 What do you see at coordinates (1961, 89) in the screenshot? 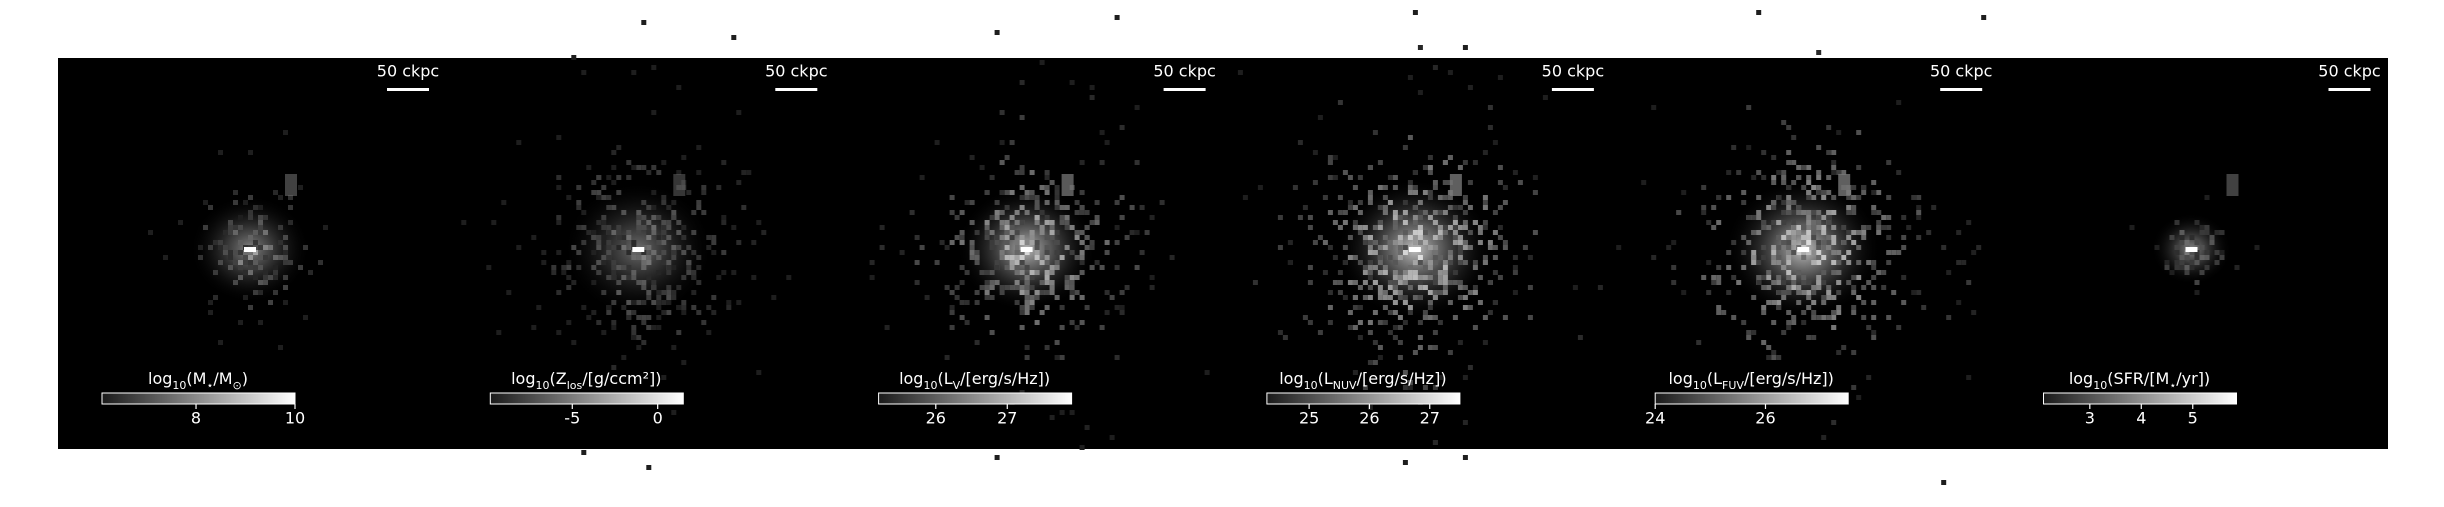
I see `scalebar` at bounding box center [1961, 89].